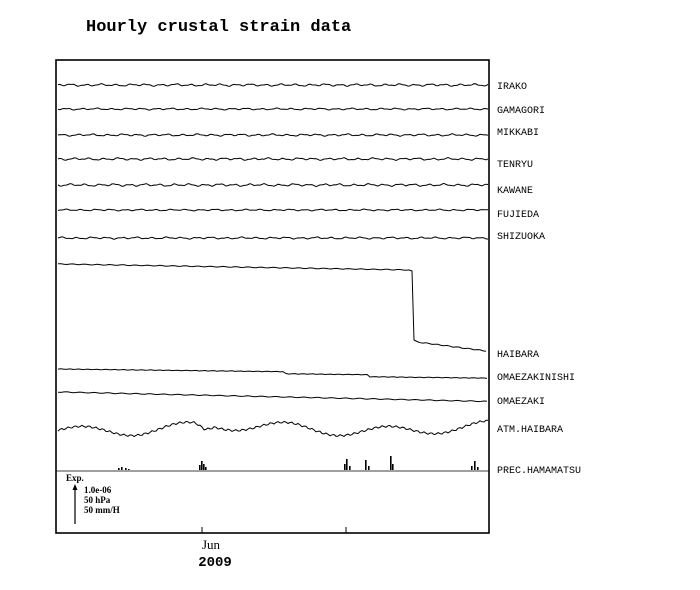  What do you see at coordinates (273, 210) in the screenshot?
I see `trace-fujieda` at bounding box center [273, 210].